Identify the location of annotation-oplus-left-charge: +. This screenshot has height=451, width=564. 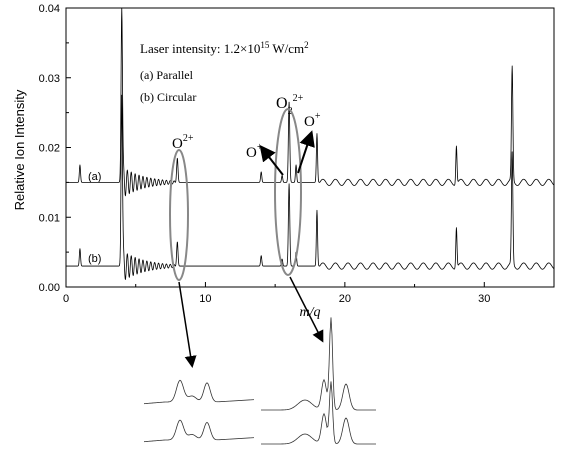
(260, 147).